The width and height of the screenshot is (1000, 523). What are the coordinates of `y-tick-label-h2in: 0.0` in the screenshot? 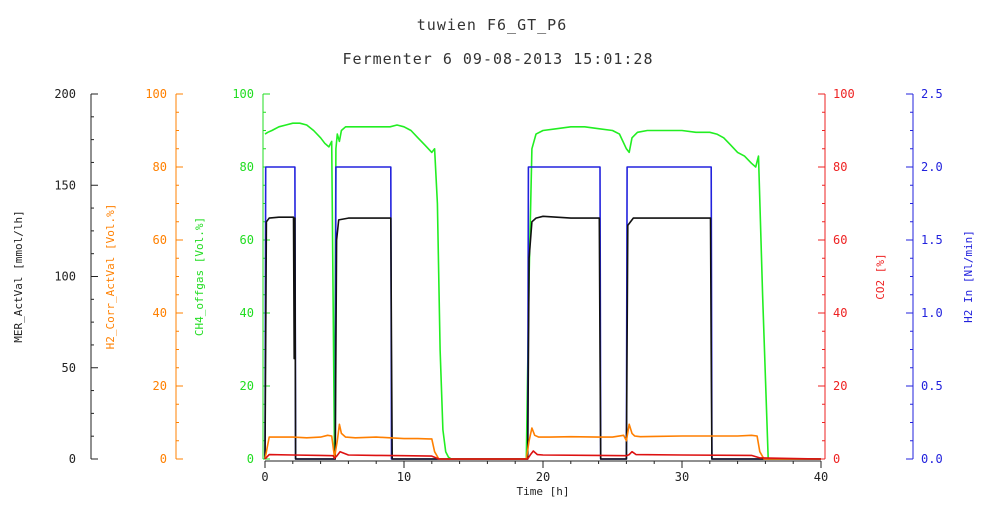 It's located at (932, 459).